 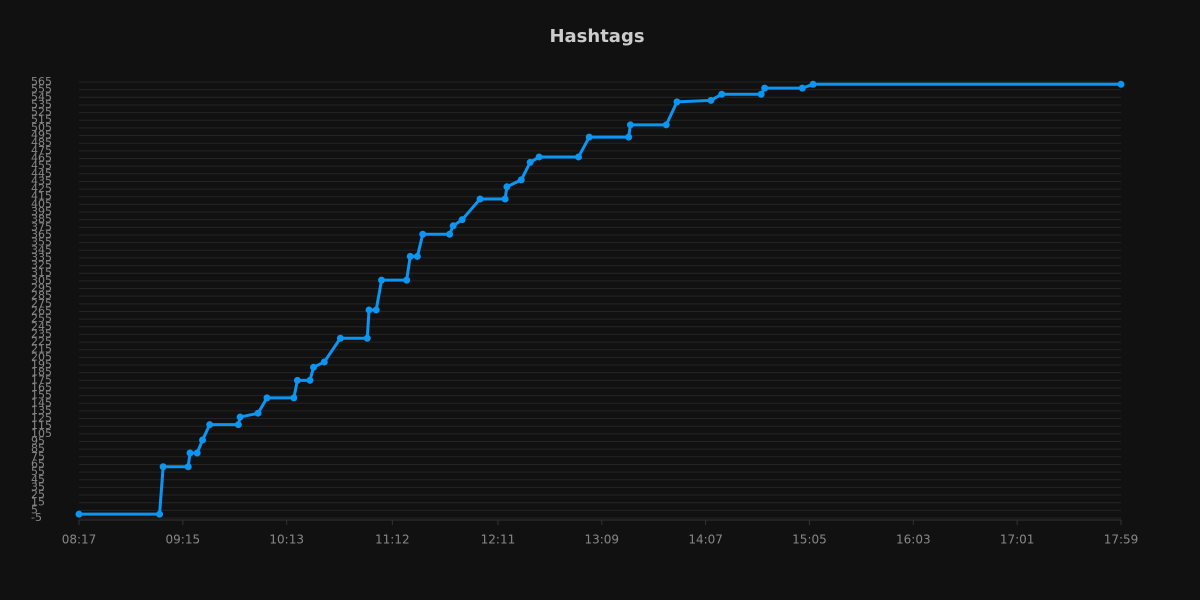 What do you see at coordinates (41, 135) in the screenshot?
I see `y-tick-label: 495` at bounding box center [41, 135].